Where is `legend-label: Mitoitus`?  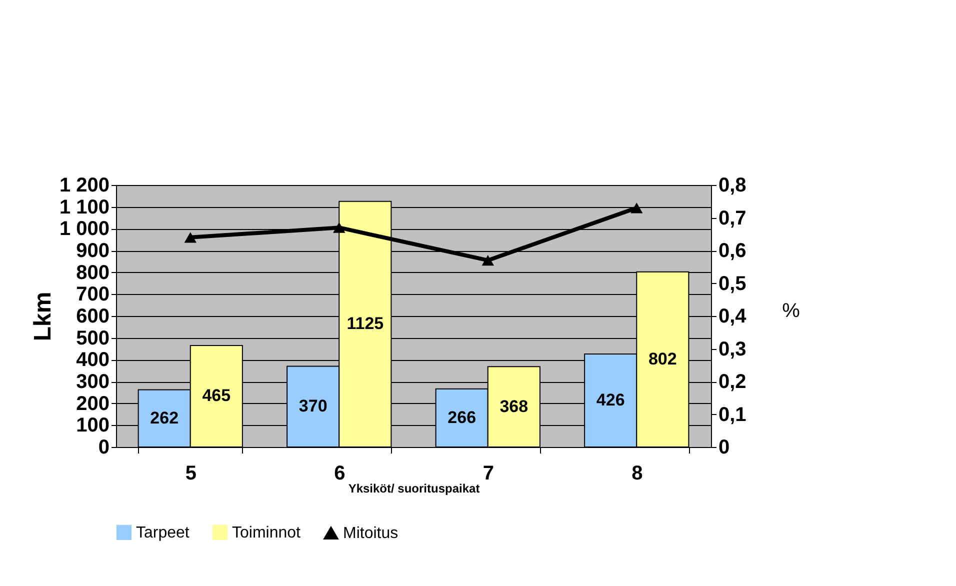 legend-label: Mitoitus is located at coordinates (370, 533).